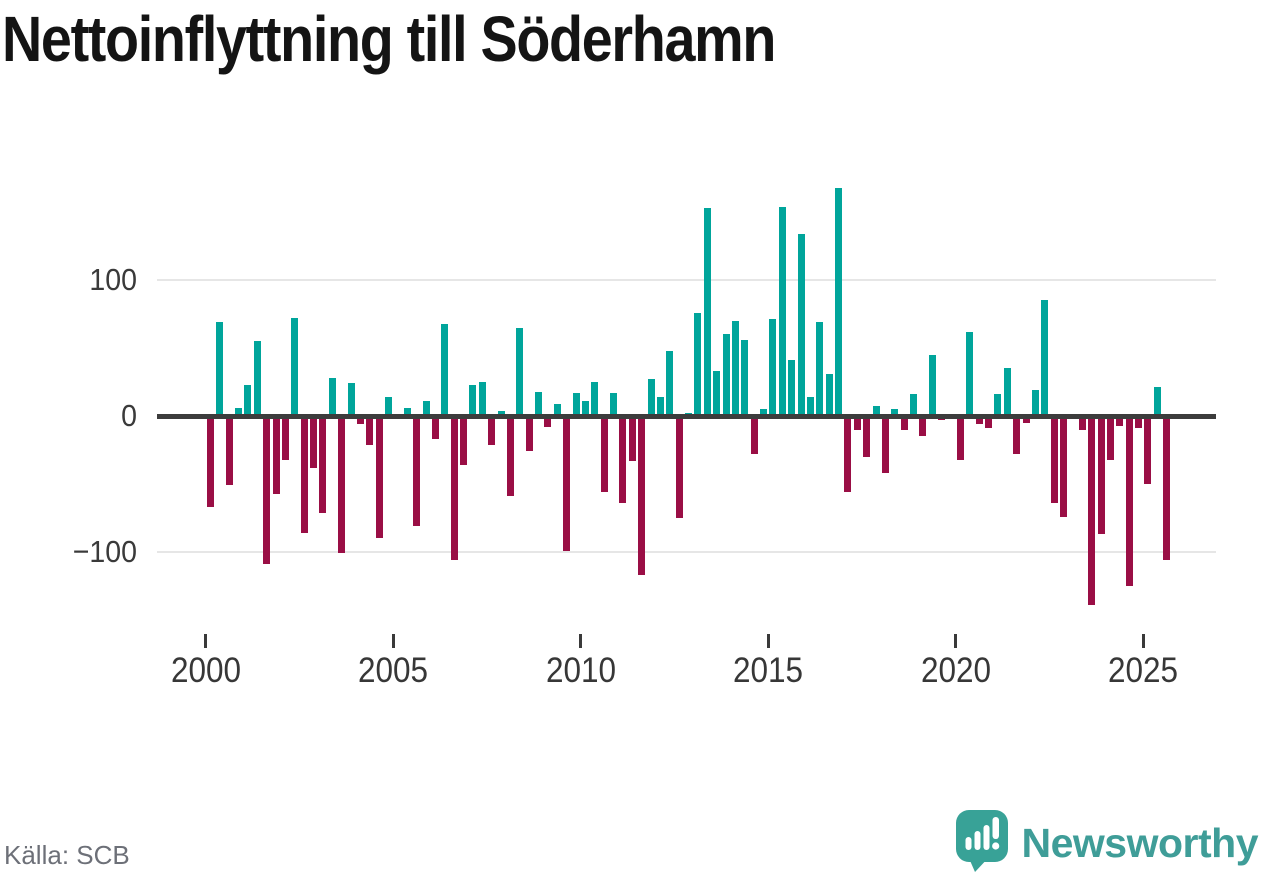 The height and width of the screenshot is (879, 1262). What do you see at coordinates (104, 551) in the screenshot?
I see `y-axis-label: −100` at bounding box center [104, 551].